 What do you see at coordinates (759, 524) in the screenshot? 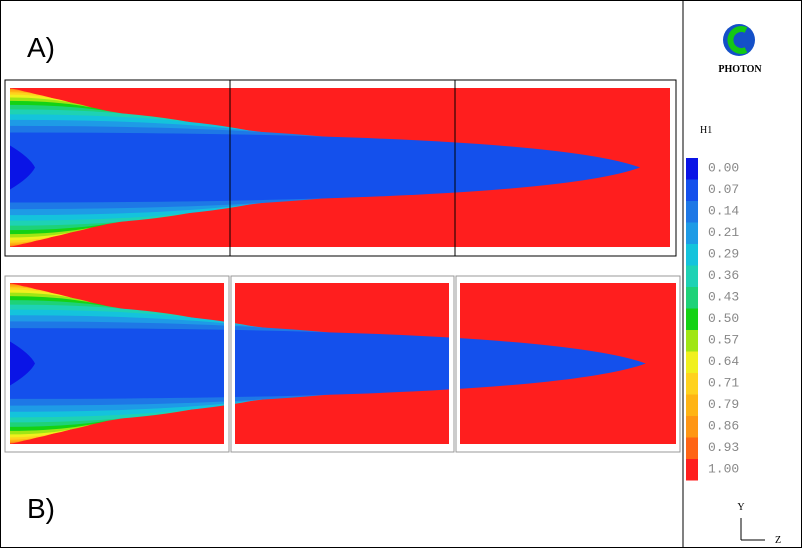
I see `axis-icon: Y Z` at bounding box center [759, 524].